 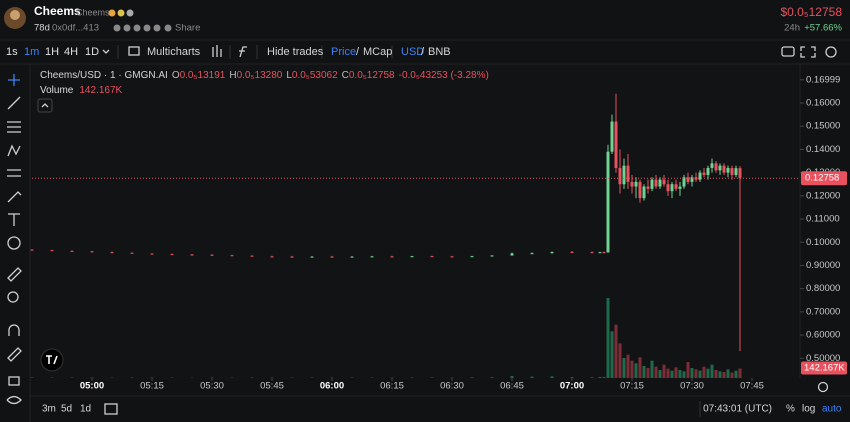 What do you see at coordinates (93, 12) in the screenshot?
I see `token-ticker: Cheems` at bounding box center [93, 12].